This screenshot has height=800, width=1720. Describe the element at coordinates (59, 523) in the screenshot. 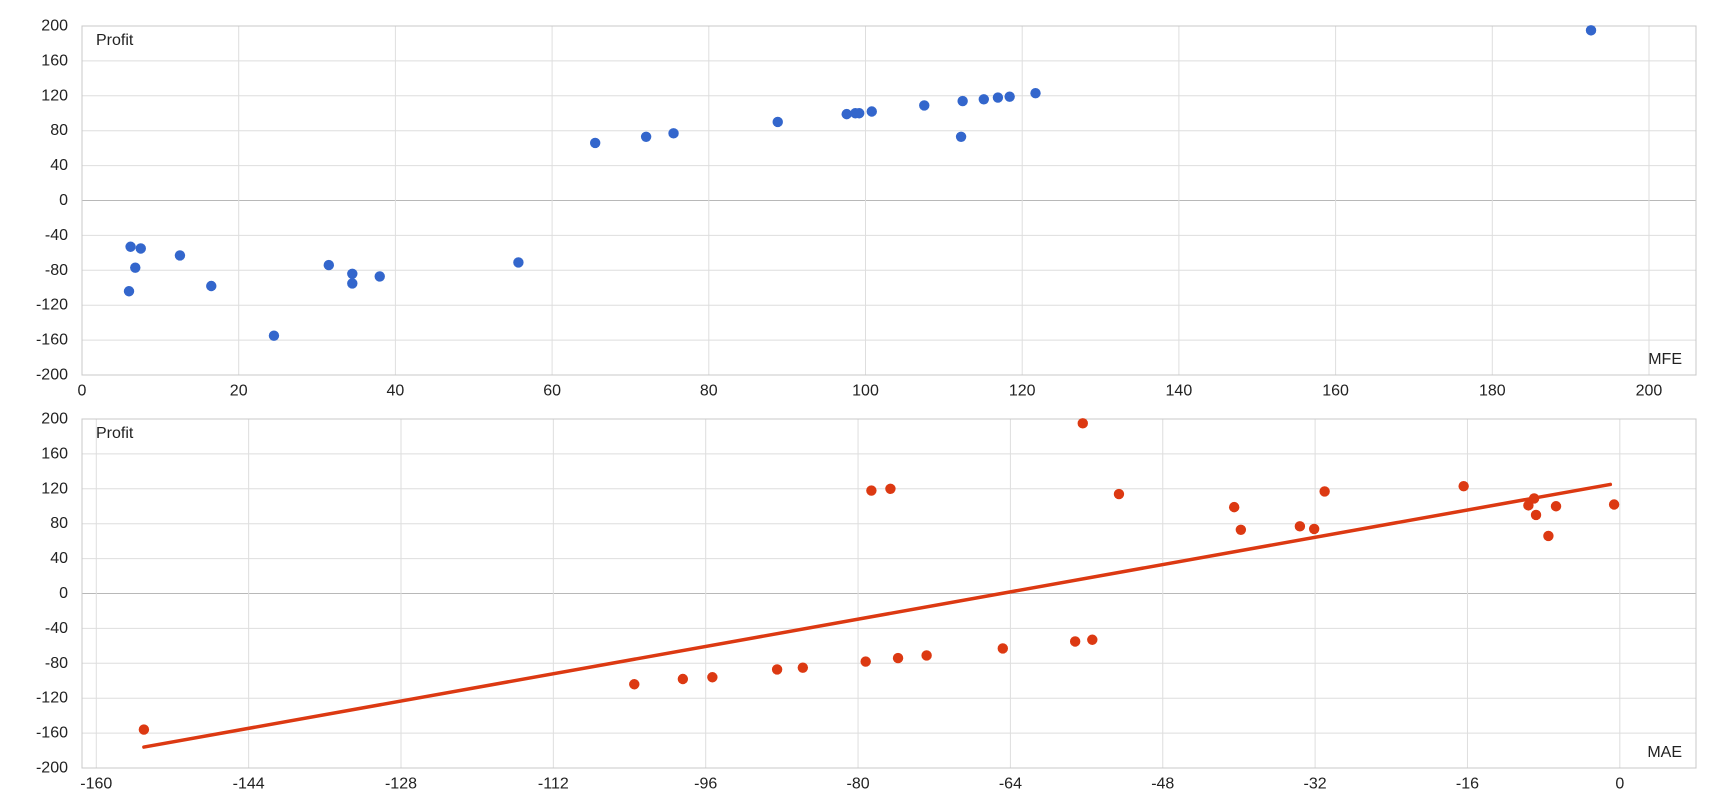

I see `chart2-y-tick-label: 80` at that location.